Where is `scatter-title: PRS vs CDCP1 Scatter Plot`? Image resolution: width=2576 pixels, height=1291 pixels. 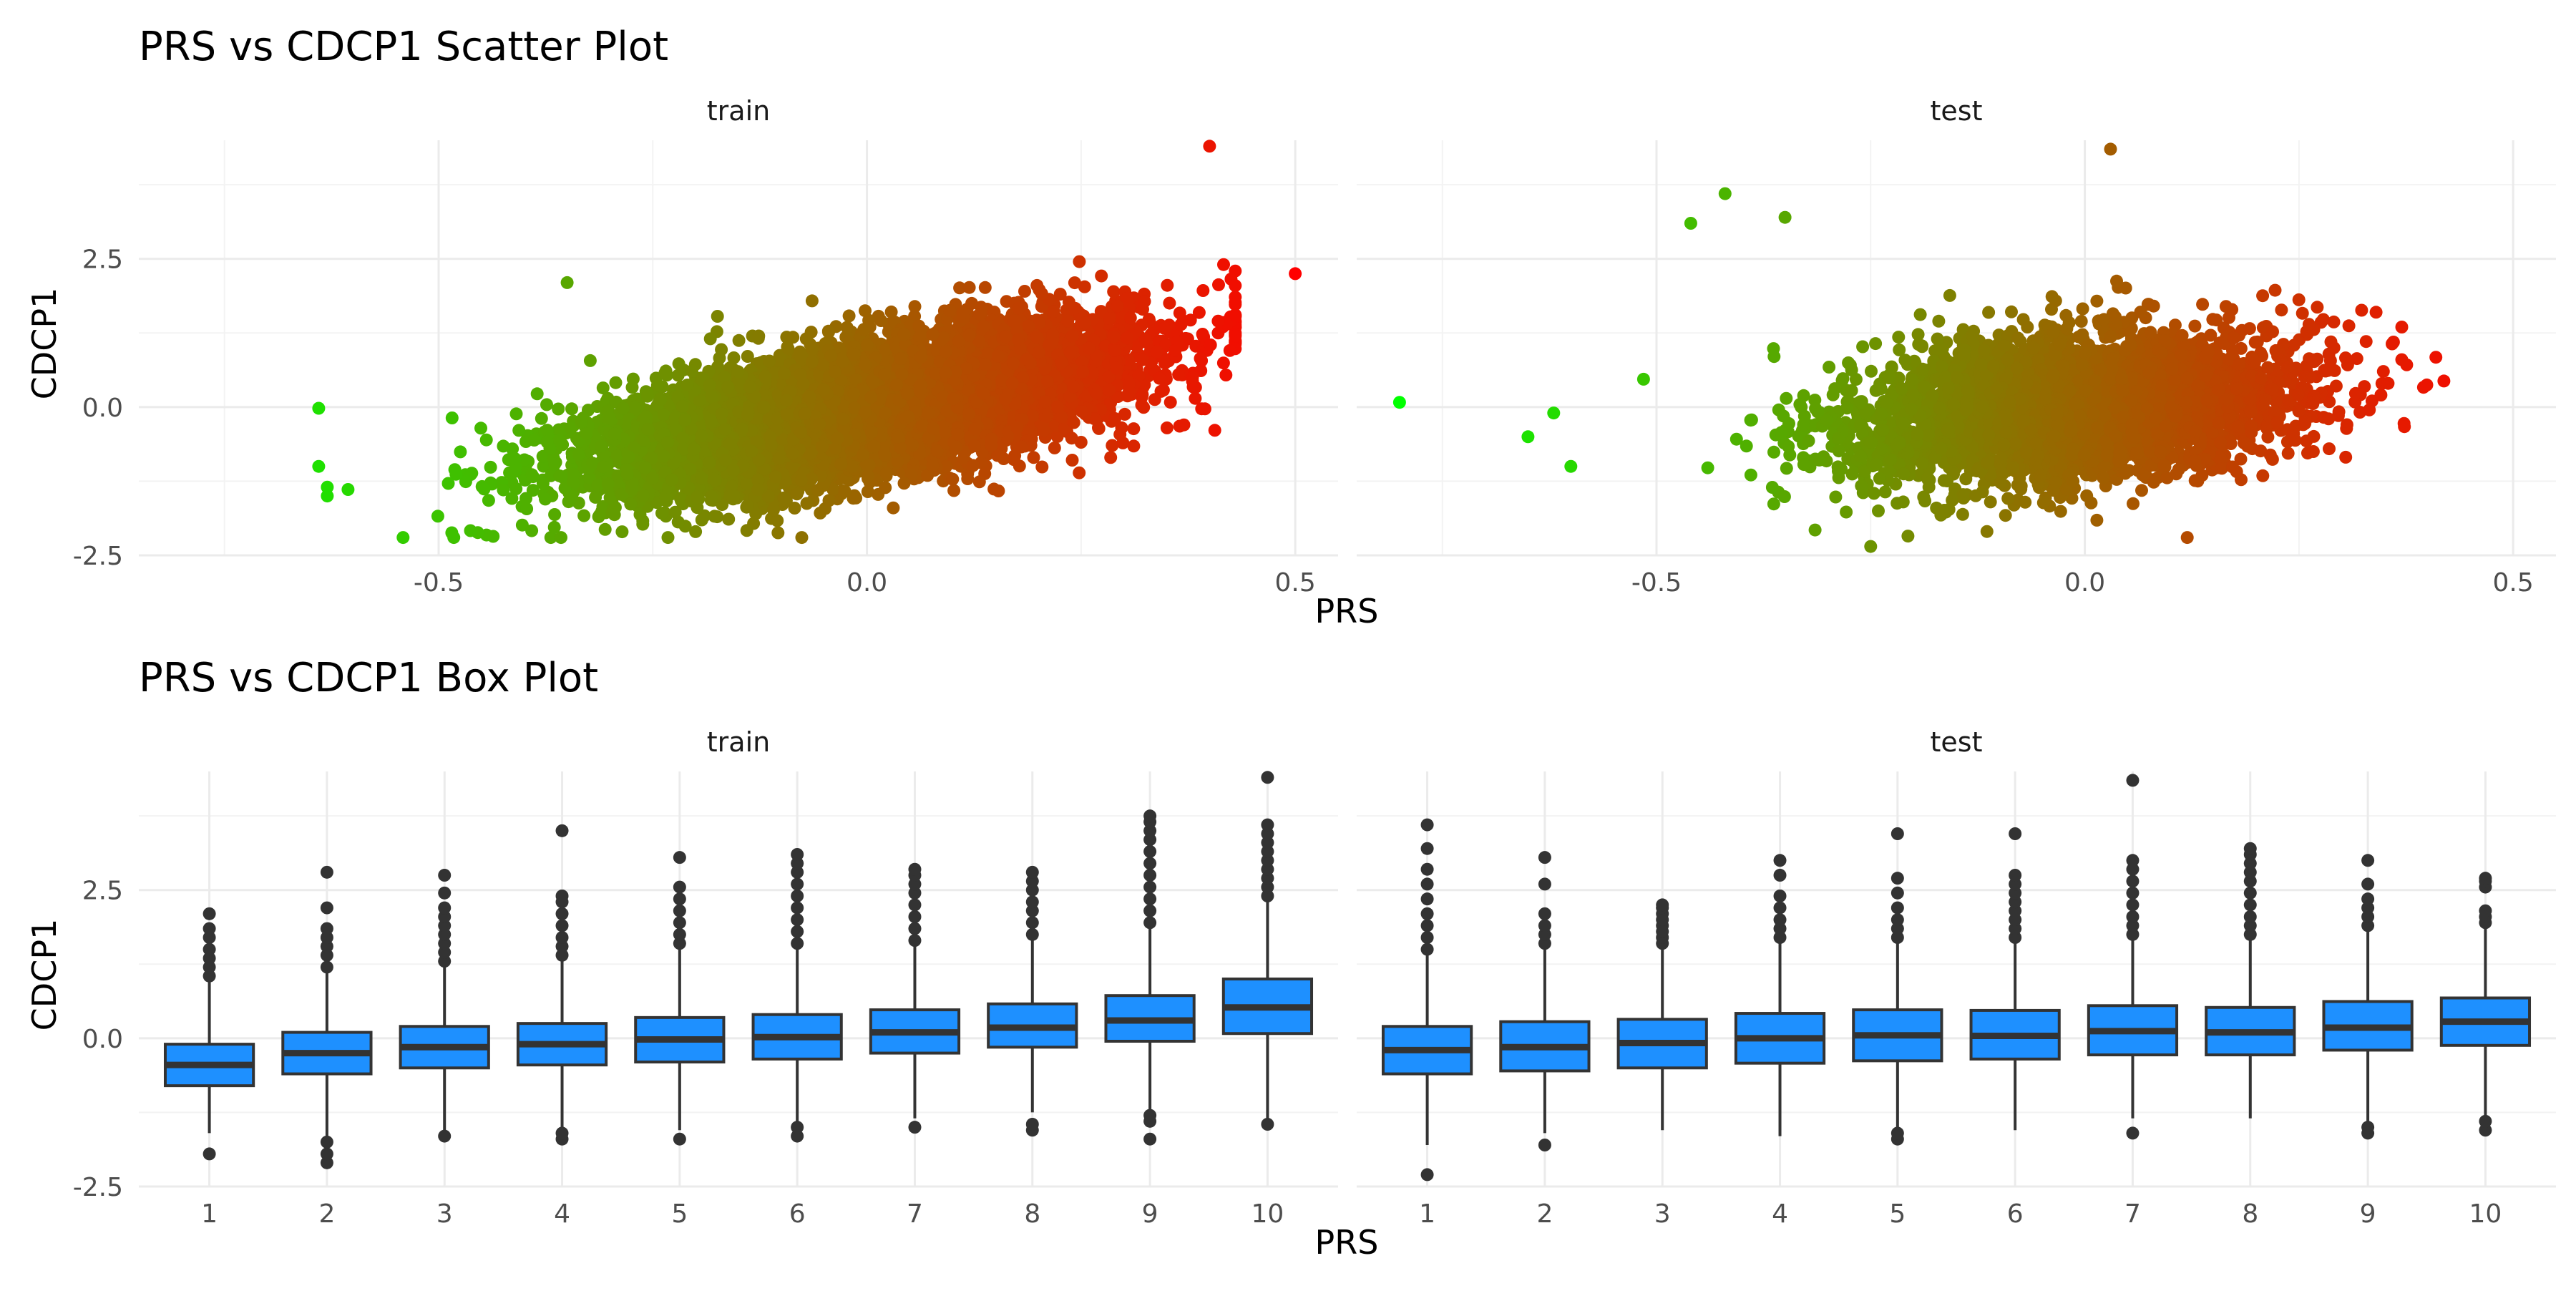 scatter-title: PRS vs CDCP1 Scatter Plot is located at coordinates (403, 47).